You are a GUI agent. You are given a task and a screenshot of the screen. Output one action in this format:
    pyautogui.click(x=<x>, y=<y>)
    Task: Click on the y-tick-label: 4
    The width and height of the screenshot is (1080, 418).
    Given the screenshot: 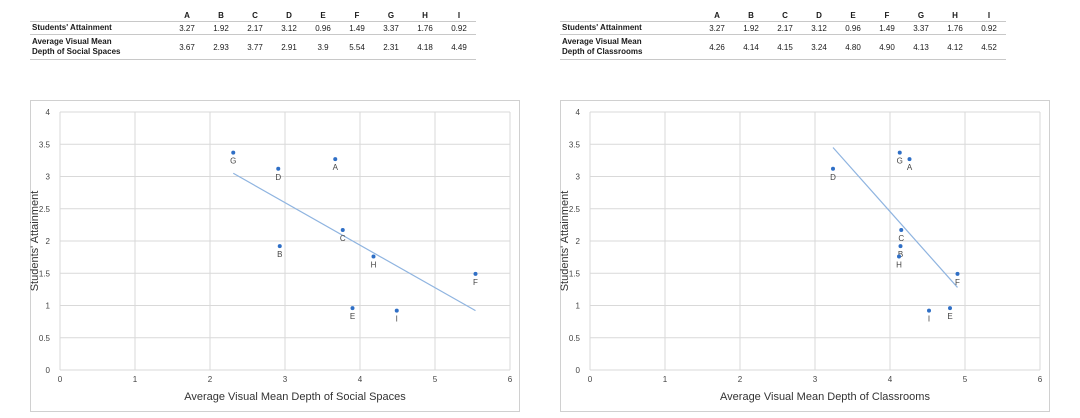 What is the action you would take?
    pyautogui.click(x=48, y=112)
    